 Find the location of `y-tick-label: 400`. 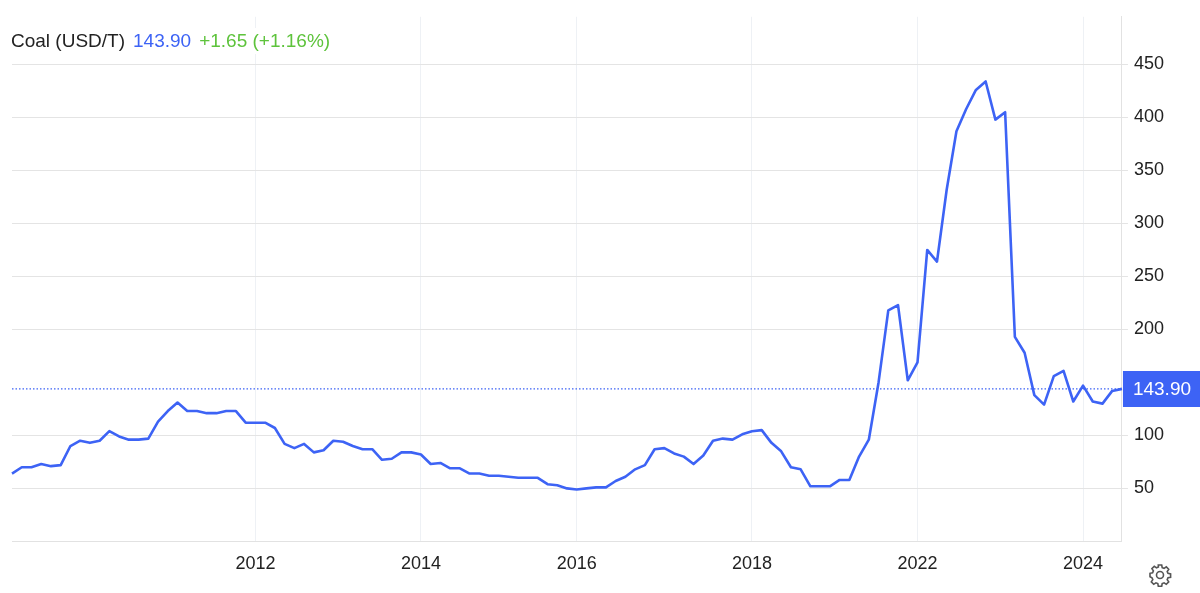

y-tick-label: 400 is located at coordinates (1149, 116).